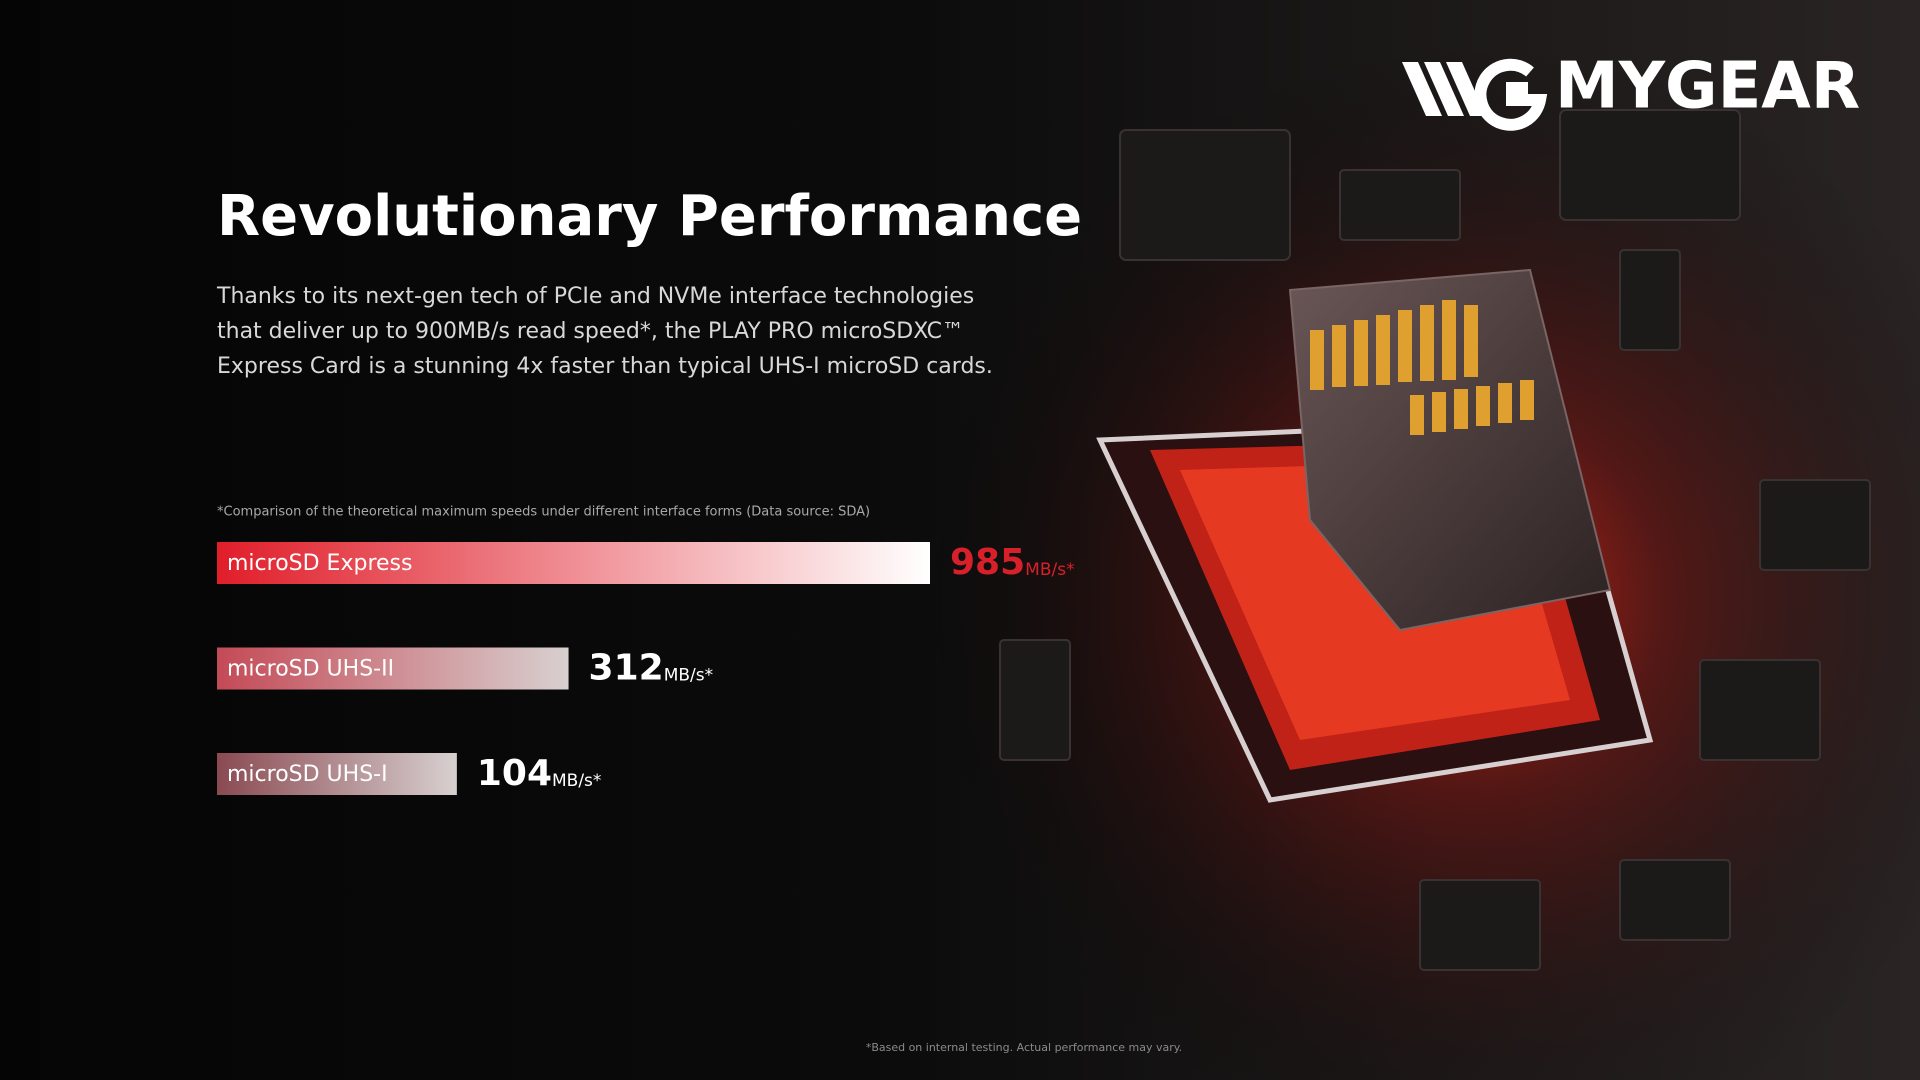 Image resolution: width=1920 pixels, height=1080 pixels. What do you see at coordinates (307, 774) in the screenshot?
I see `category-label: microSD UHS-I` at bounding box center [307, 774].